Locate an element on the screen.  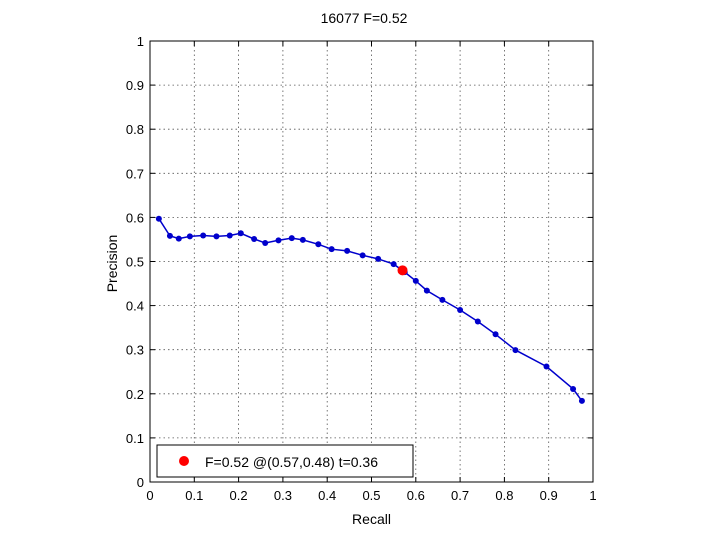
x-tick-label: 0.8 is located at coordinates (504, 495).